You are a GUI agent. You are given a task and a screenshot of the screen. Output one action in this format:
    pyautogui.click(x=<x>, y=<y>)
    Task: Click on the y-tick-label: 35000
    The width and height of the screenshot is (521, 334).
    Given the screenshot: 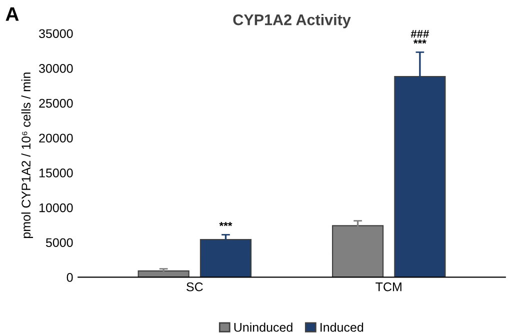 What is the action you would take?
    pyautogui.click(x=56, y=33)
    